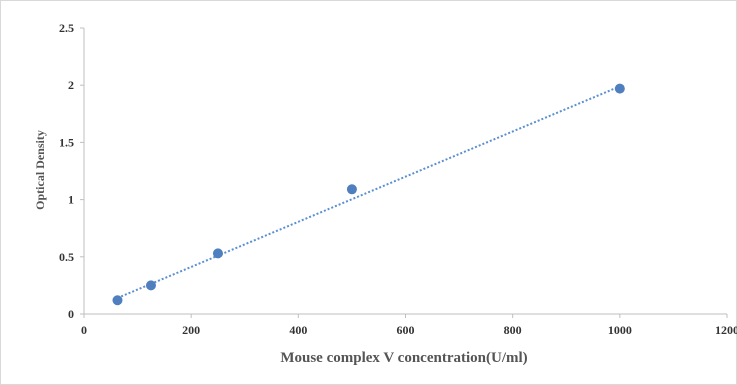 The height and width of the screenshot is (385, 737). I want to click on y-tick-labels: 0 0.5 1 1.5 2 2.5, so click(66, 171).